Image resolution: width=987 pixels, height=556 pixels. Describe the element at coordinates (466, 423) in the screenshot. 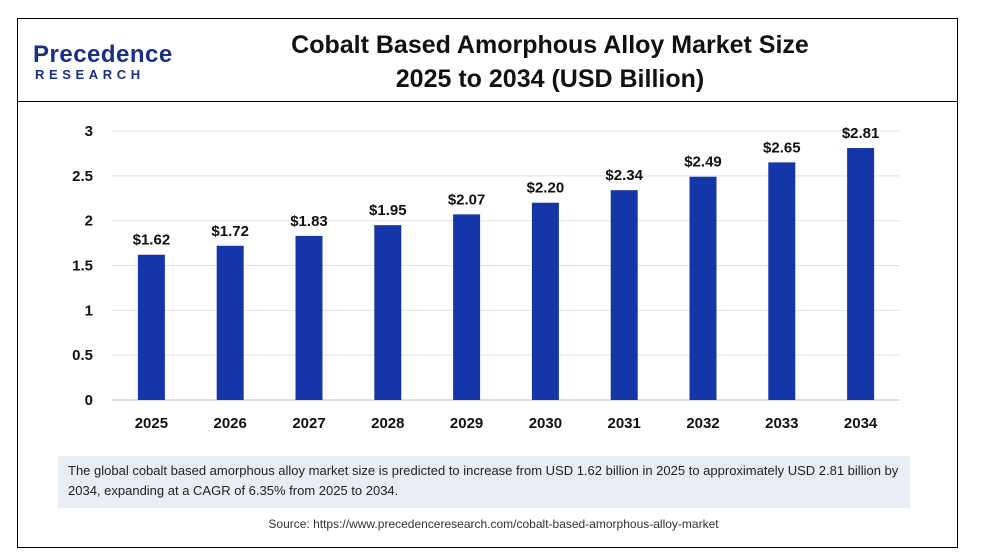

I see `x-tick-label: 2029` at that location.